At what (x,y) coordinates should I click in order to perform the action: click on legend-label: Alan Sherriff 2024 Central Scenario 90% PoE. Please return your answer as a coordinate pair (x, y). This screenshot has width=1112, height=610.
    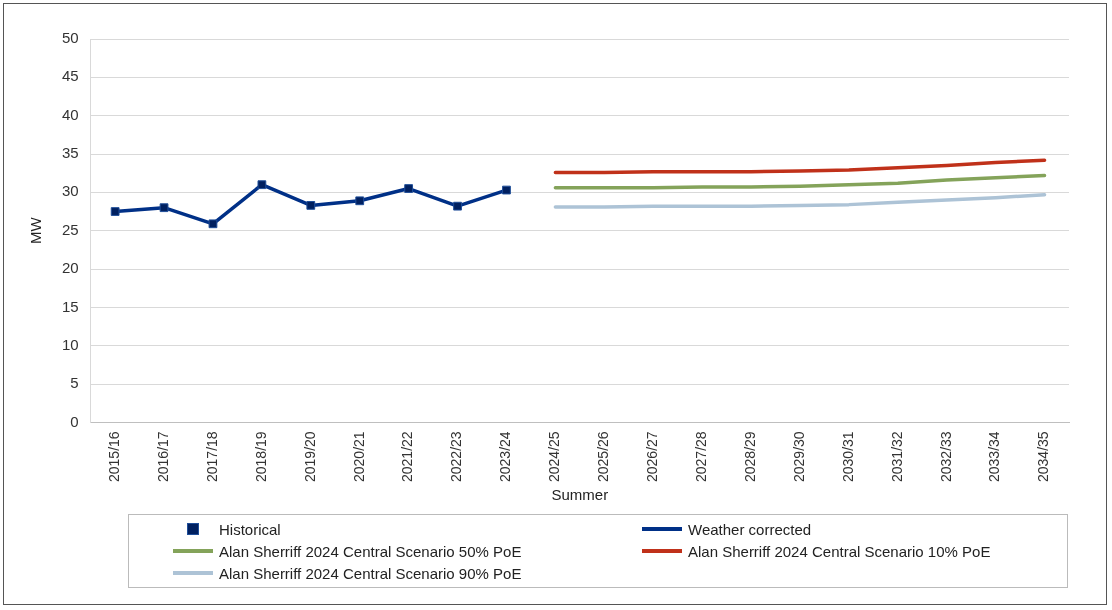
    Looking at the image, I should click on (370, 573).